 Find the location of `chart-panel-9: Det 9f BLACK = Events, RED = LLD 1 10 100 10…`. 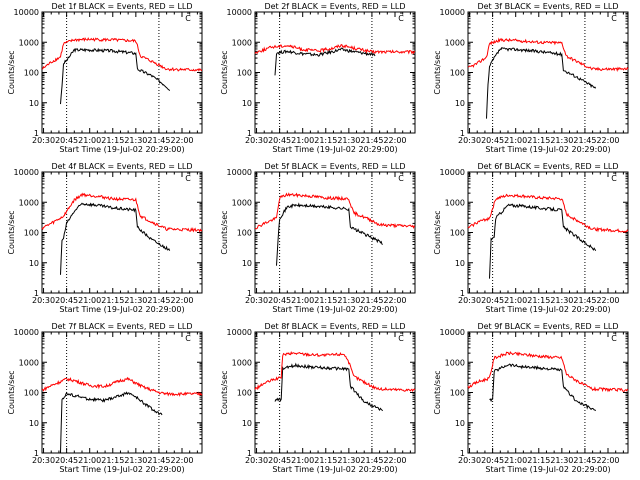

chart-panel-9: Det 9f BLACK = Events, RED = LLD 1 10 100 10… is located at coordinates (531, 398).